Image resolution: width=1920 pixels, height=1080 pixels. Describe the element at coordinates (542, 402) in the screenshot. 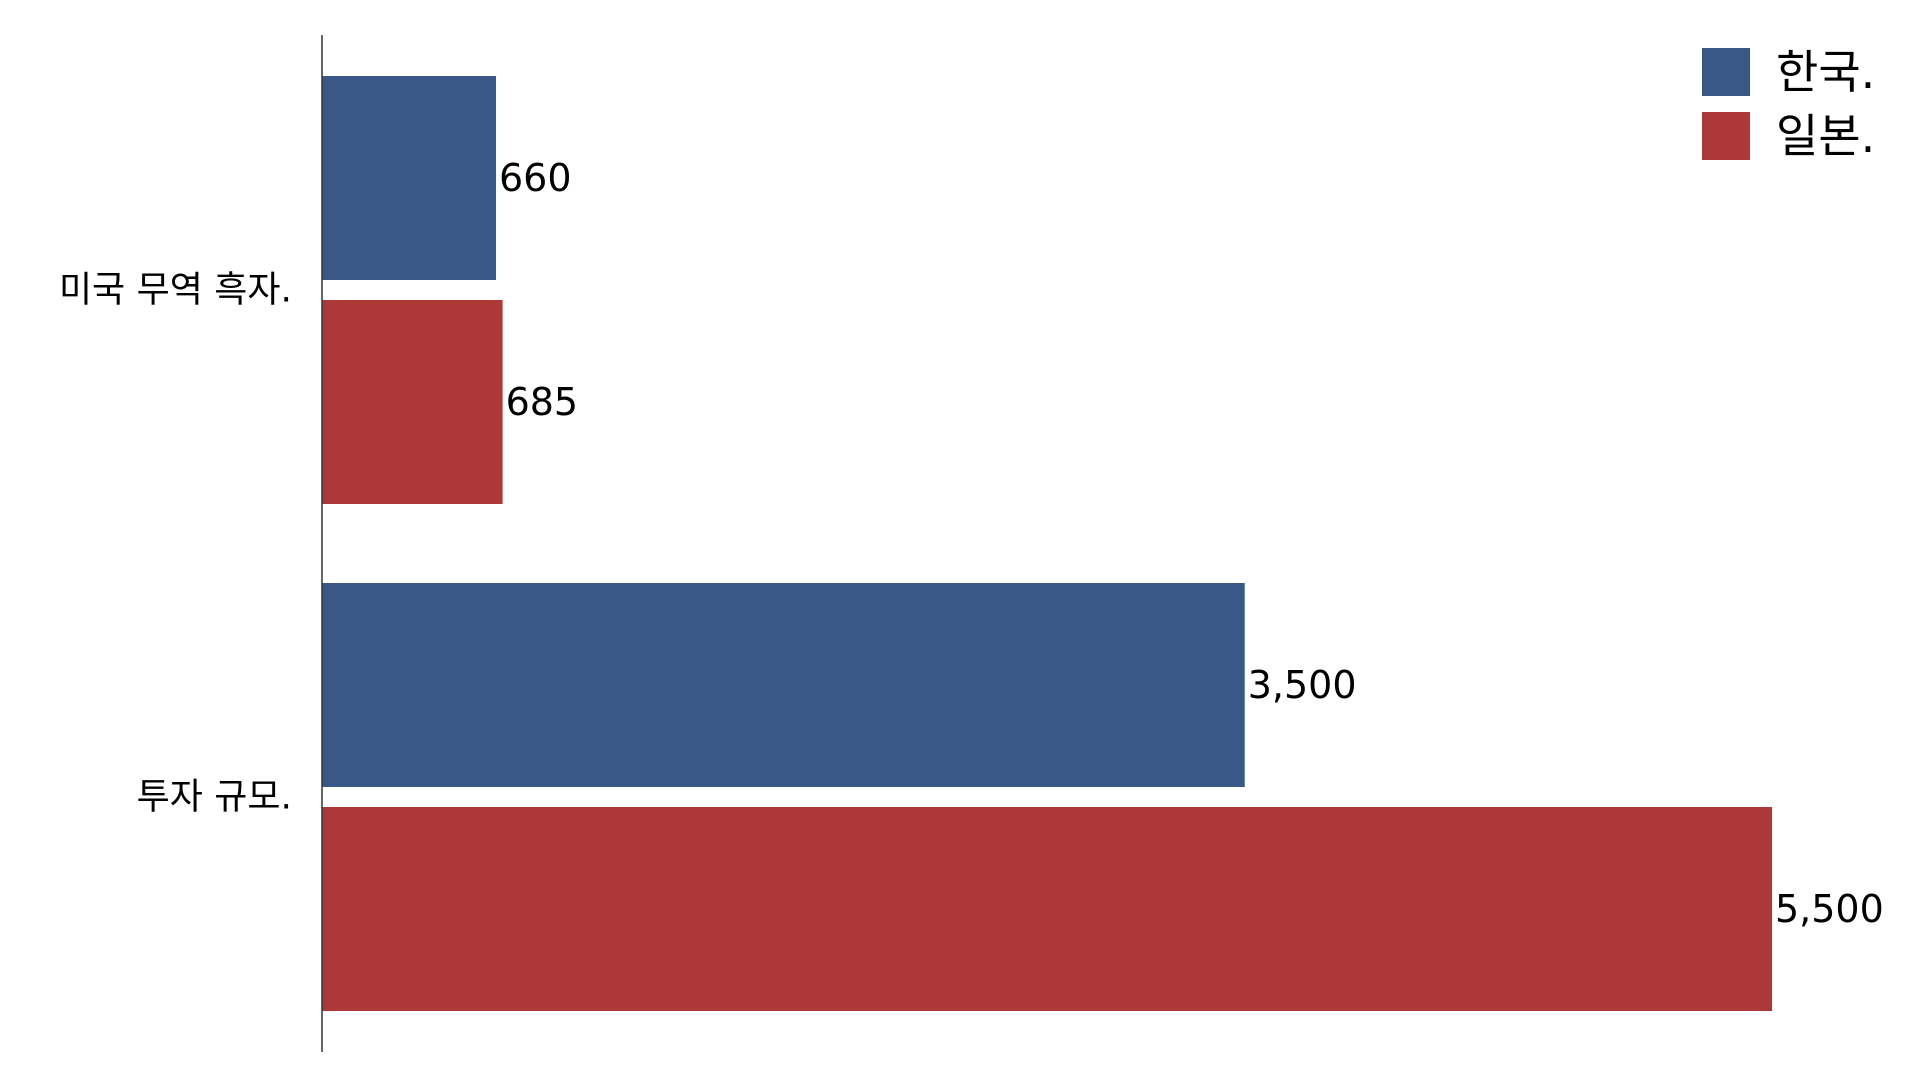

I see `data-label-japan-0: 685` at that location.